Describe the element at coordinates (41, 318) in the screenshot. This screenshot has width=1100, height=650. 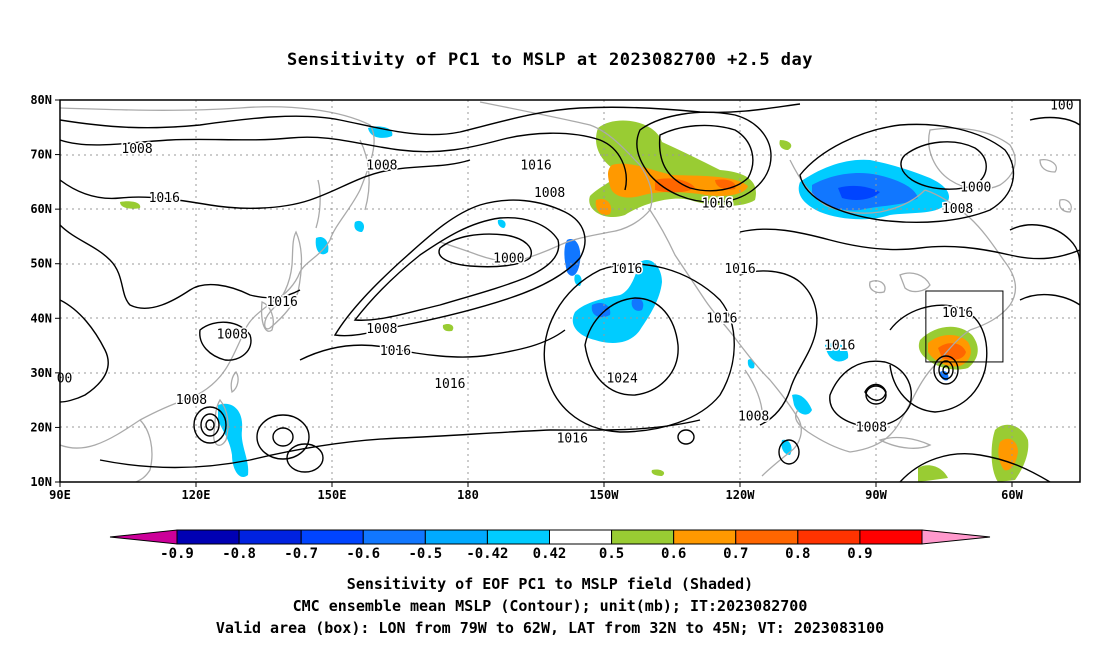
I see `lat-label: 40N` at that location.